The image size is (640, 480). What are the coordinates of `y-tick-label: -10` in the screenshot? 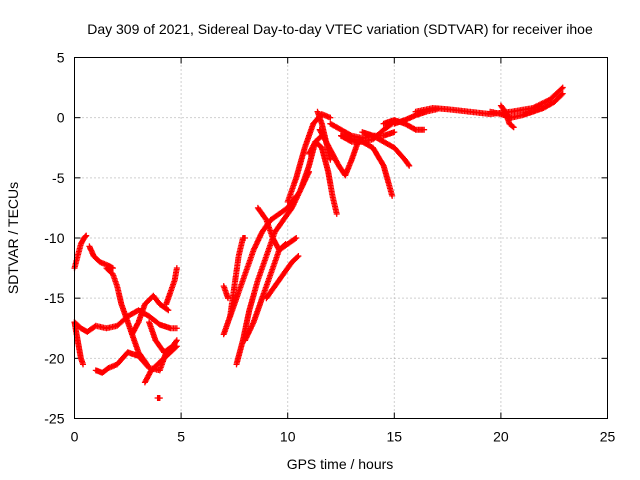 It's located at (54, 238).